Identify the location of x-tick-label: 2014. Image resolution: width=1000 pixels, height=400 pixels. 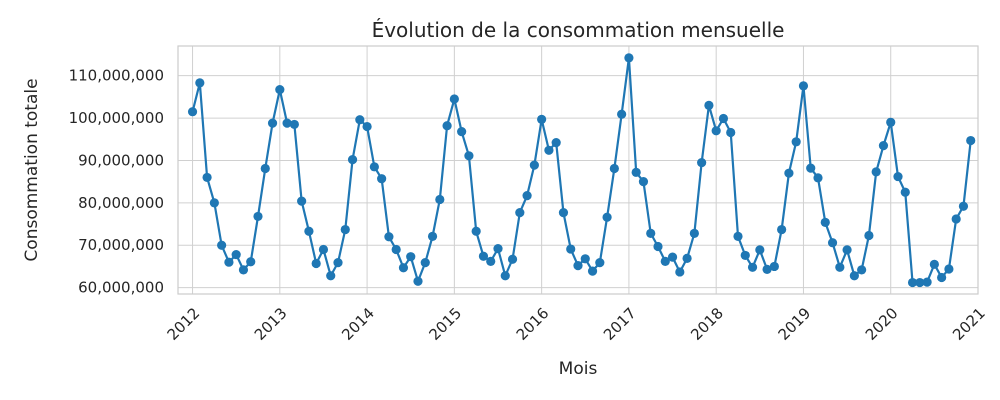
(358, 324).